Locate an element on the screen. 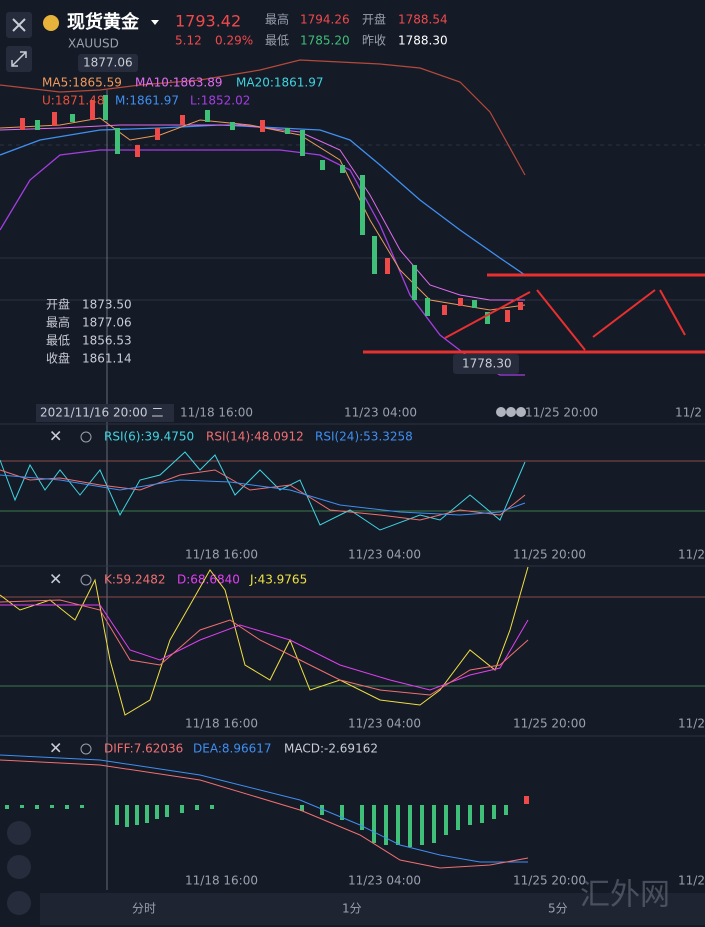 Image resolution: width=705 pixels, height=927 pixels. label: DIFF:7.62036 is located at coordinates (143, 749).